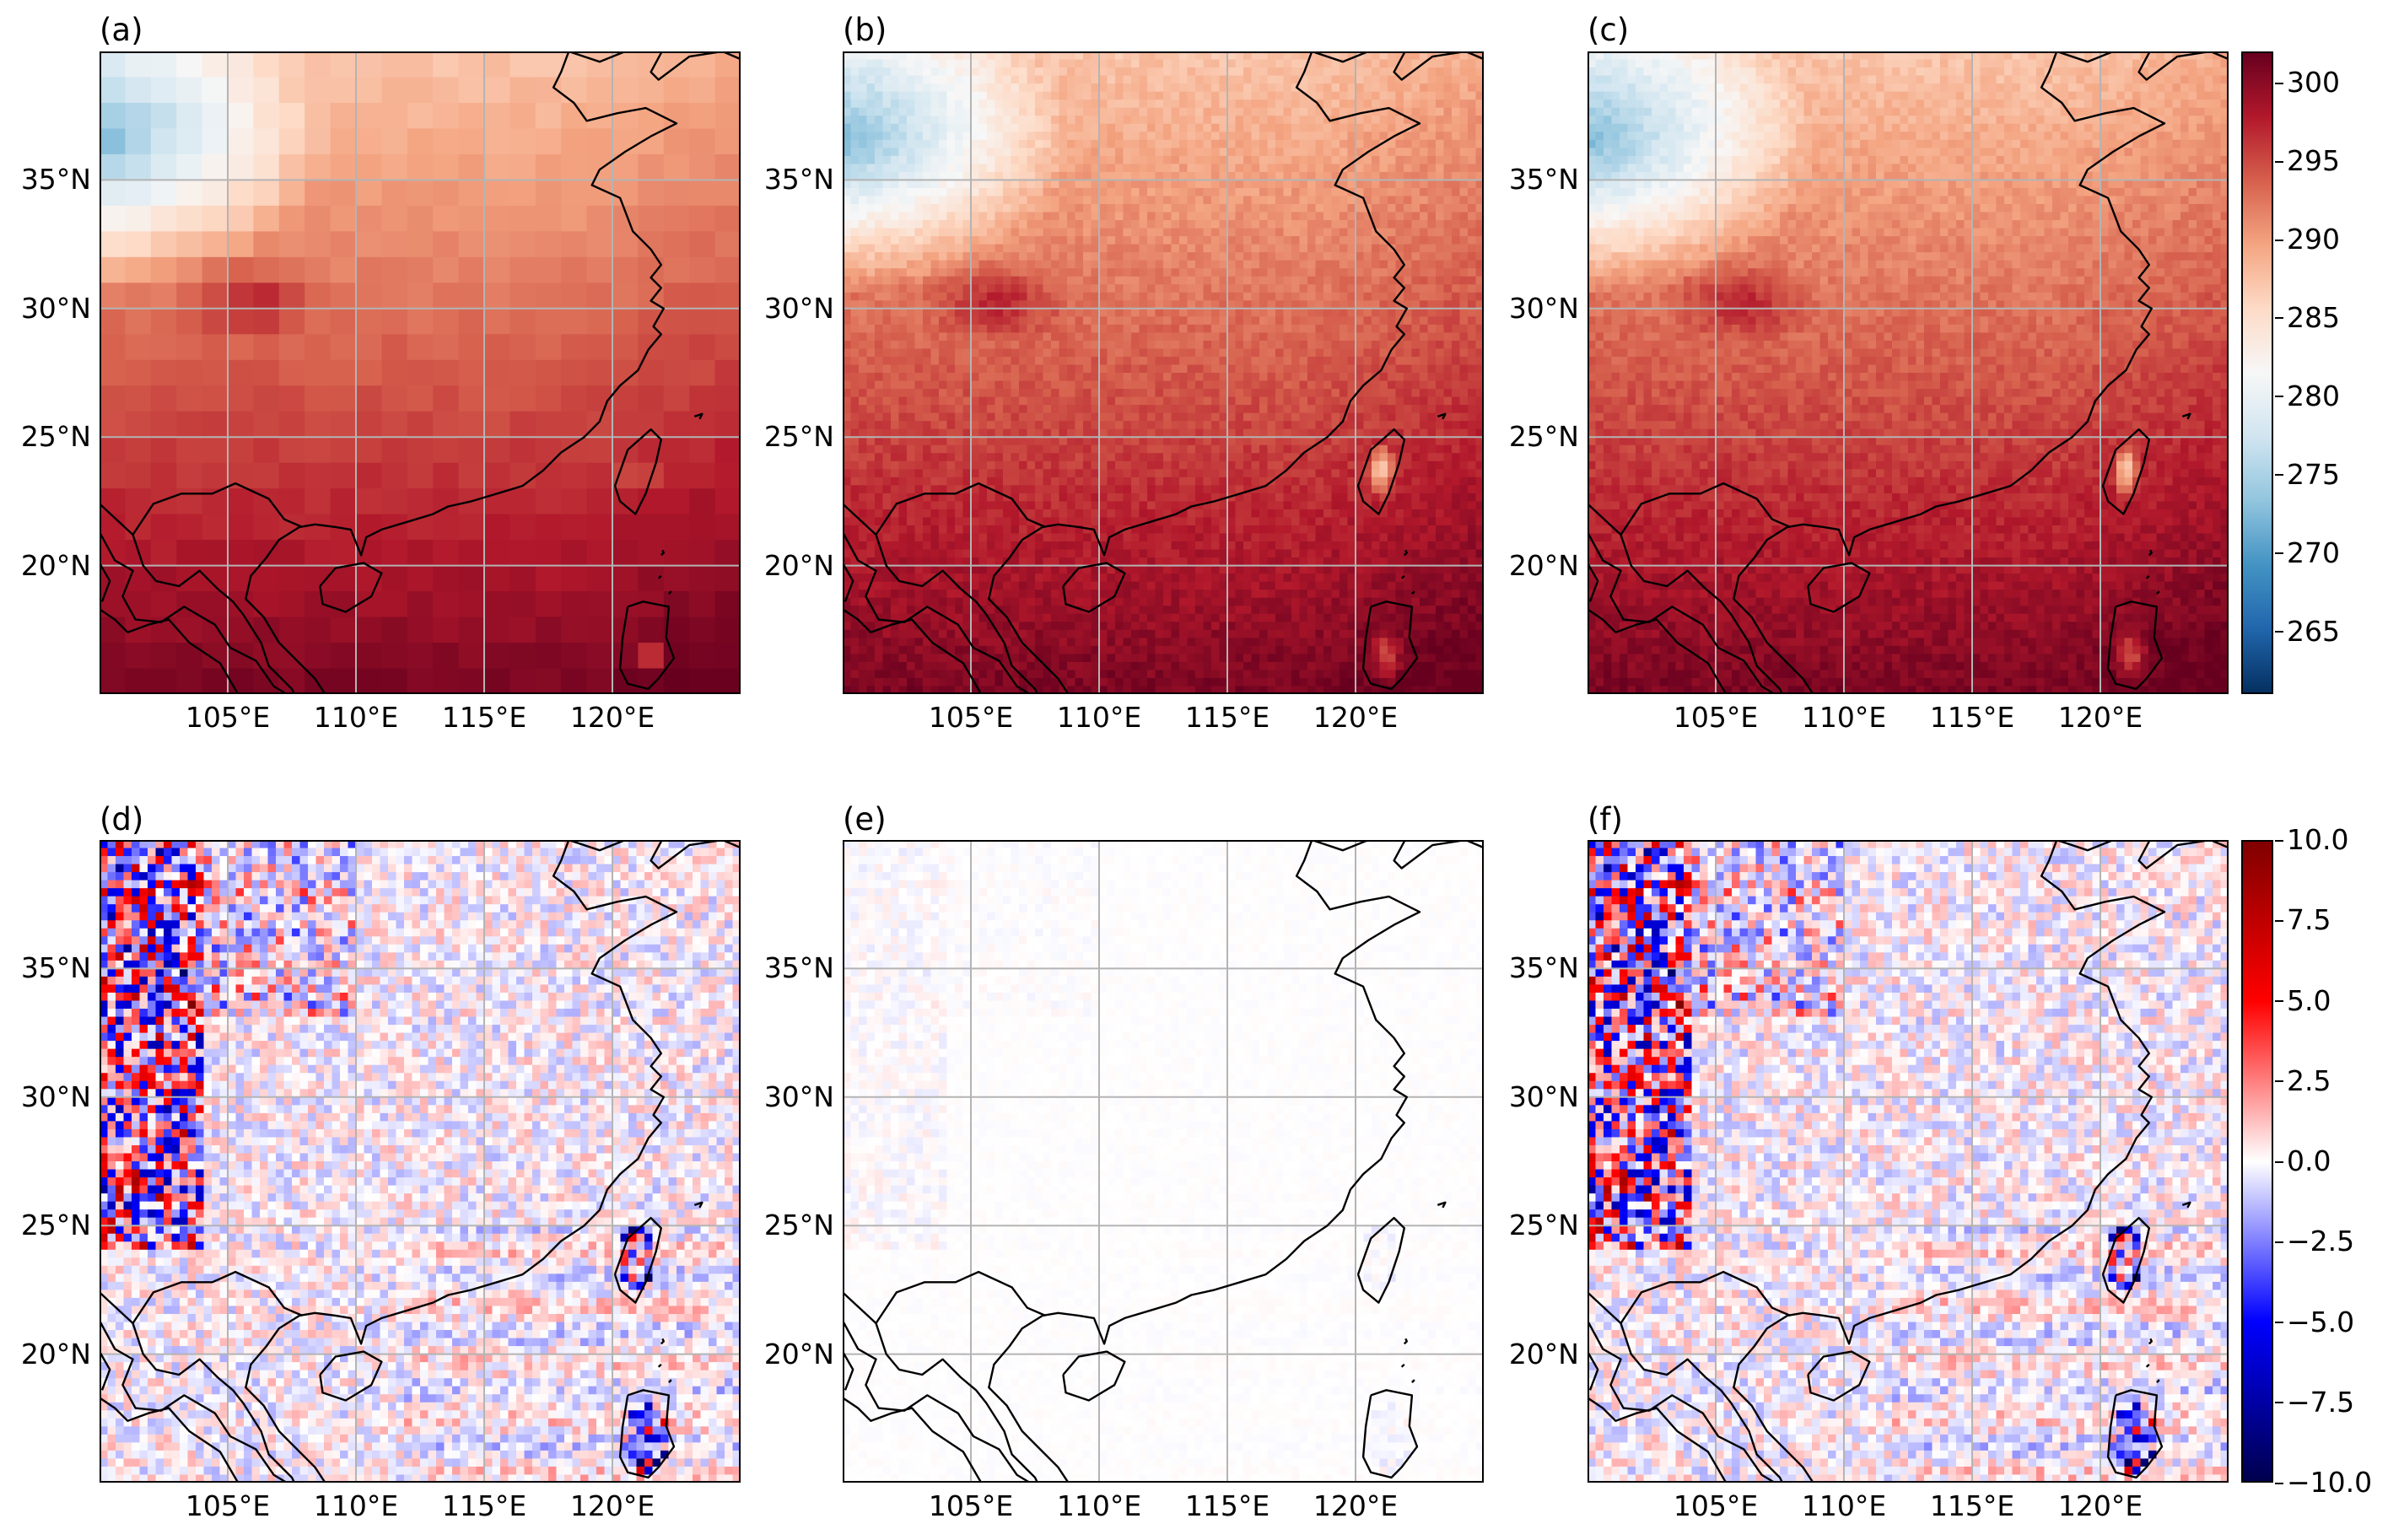 The height and width of the screenshot is (1540, 2388). I want to click on colorbar-tick-label: −2.5, so click(2314, 1241).